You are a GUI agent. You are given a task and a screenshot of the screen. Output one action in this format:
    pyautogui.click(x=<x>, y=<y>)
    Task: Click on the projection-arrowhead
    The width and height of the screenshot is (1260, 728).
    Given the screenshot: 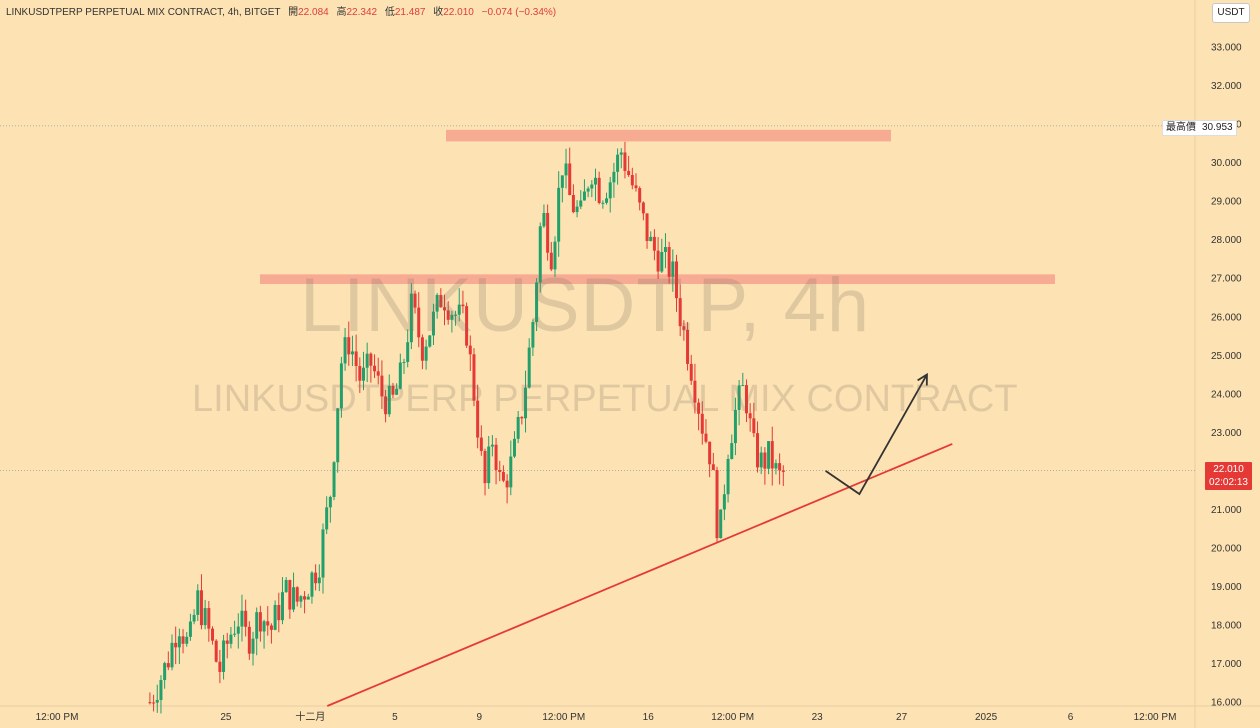 What is the action you would take?
    pyautogui.click(x=922, y=379)
    